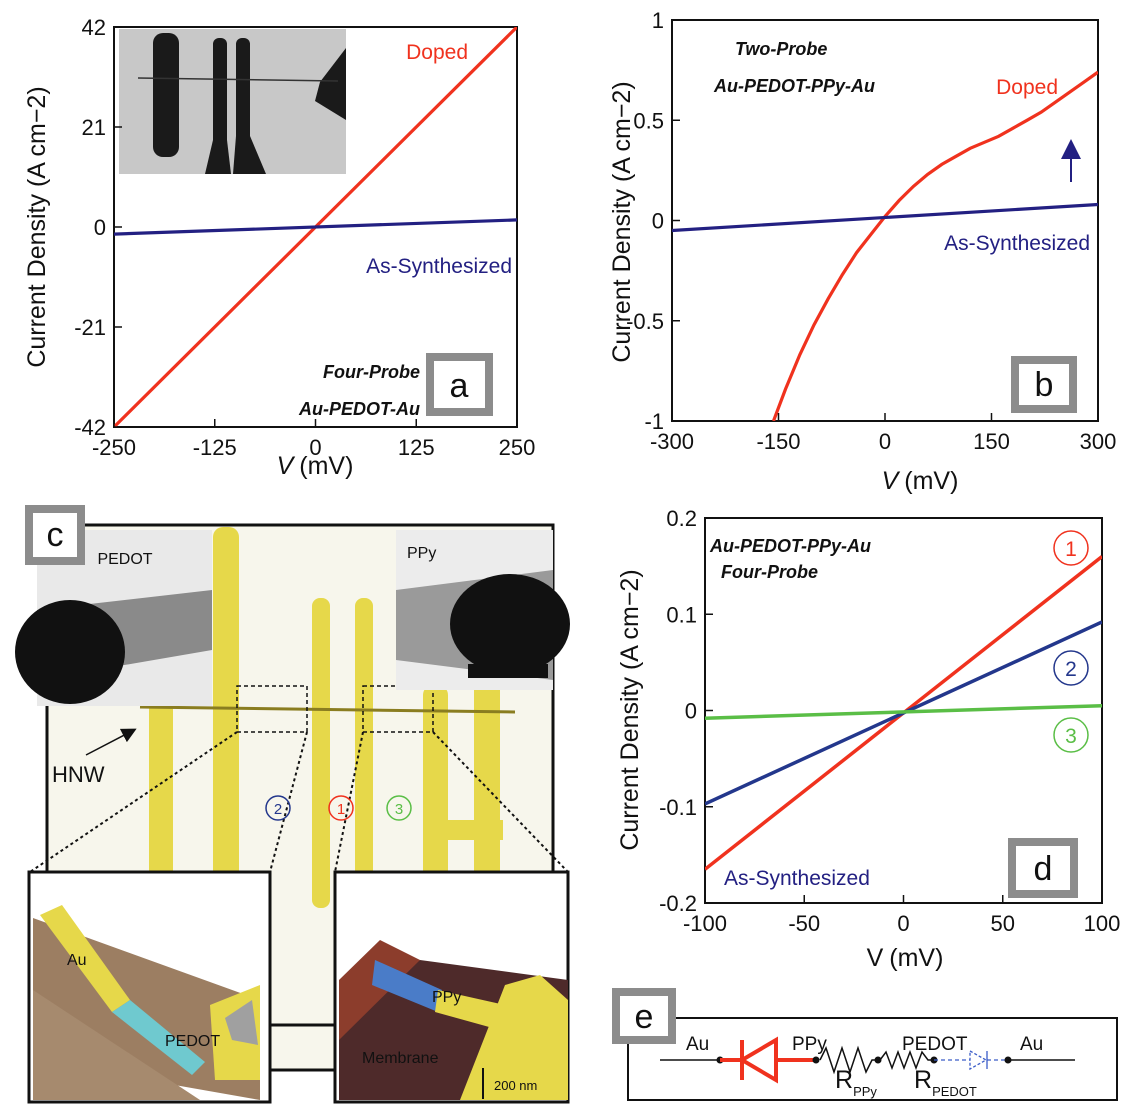 This screenshot has height=1108, width=1139. Describe the element at coordinates (903, 923) in the screenshot. I see `panel-d-x-tick-label: 0` at that location.